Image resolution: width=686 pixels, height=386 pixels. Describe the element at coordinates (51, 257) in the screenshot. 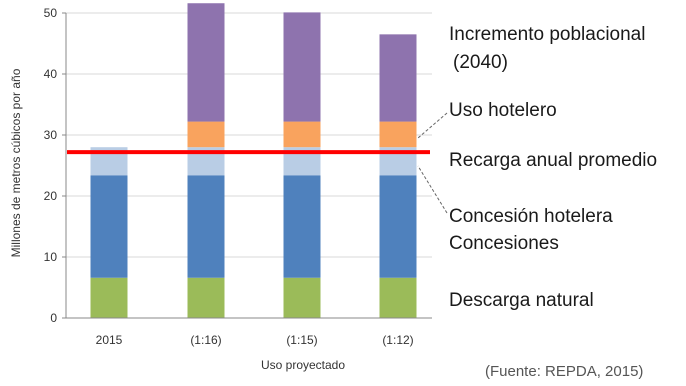

I see `y-tick-label: 10` at that location.